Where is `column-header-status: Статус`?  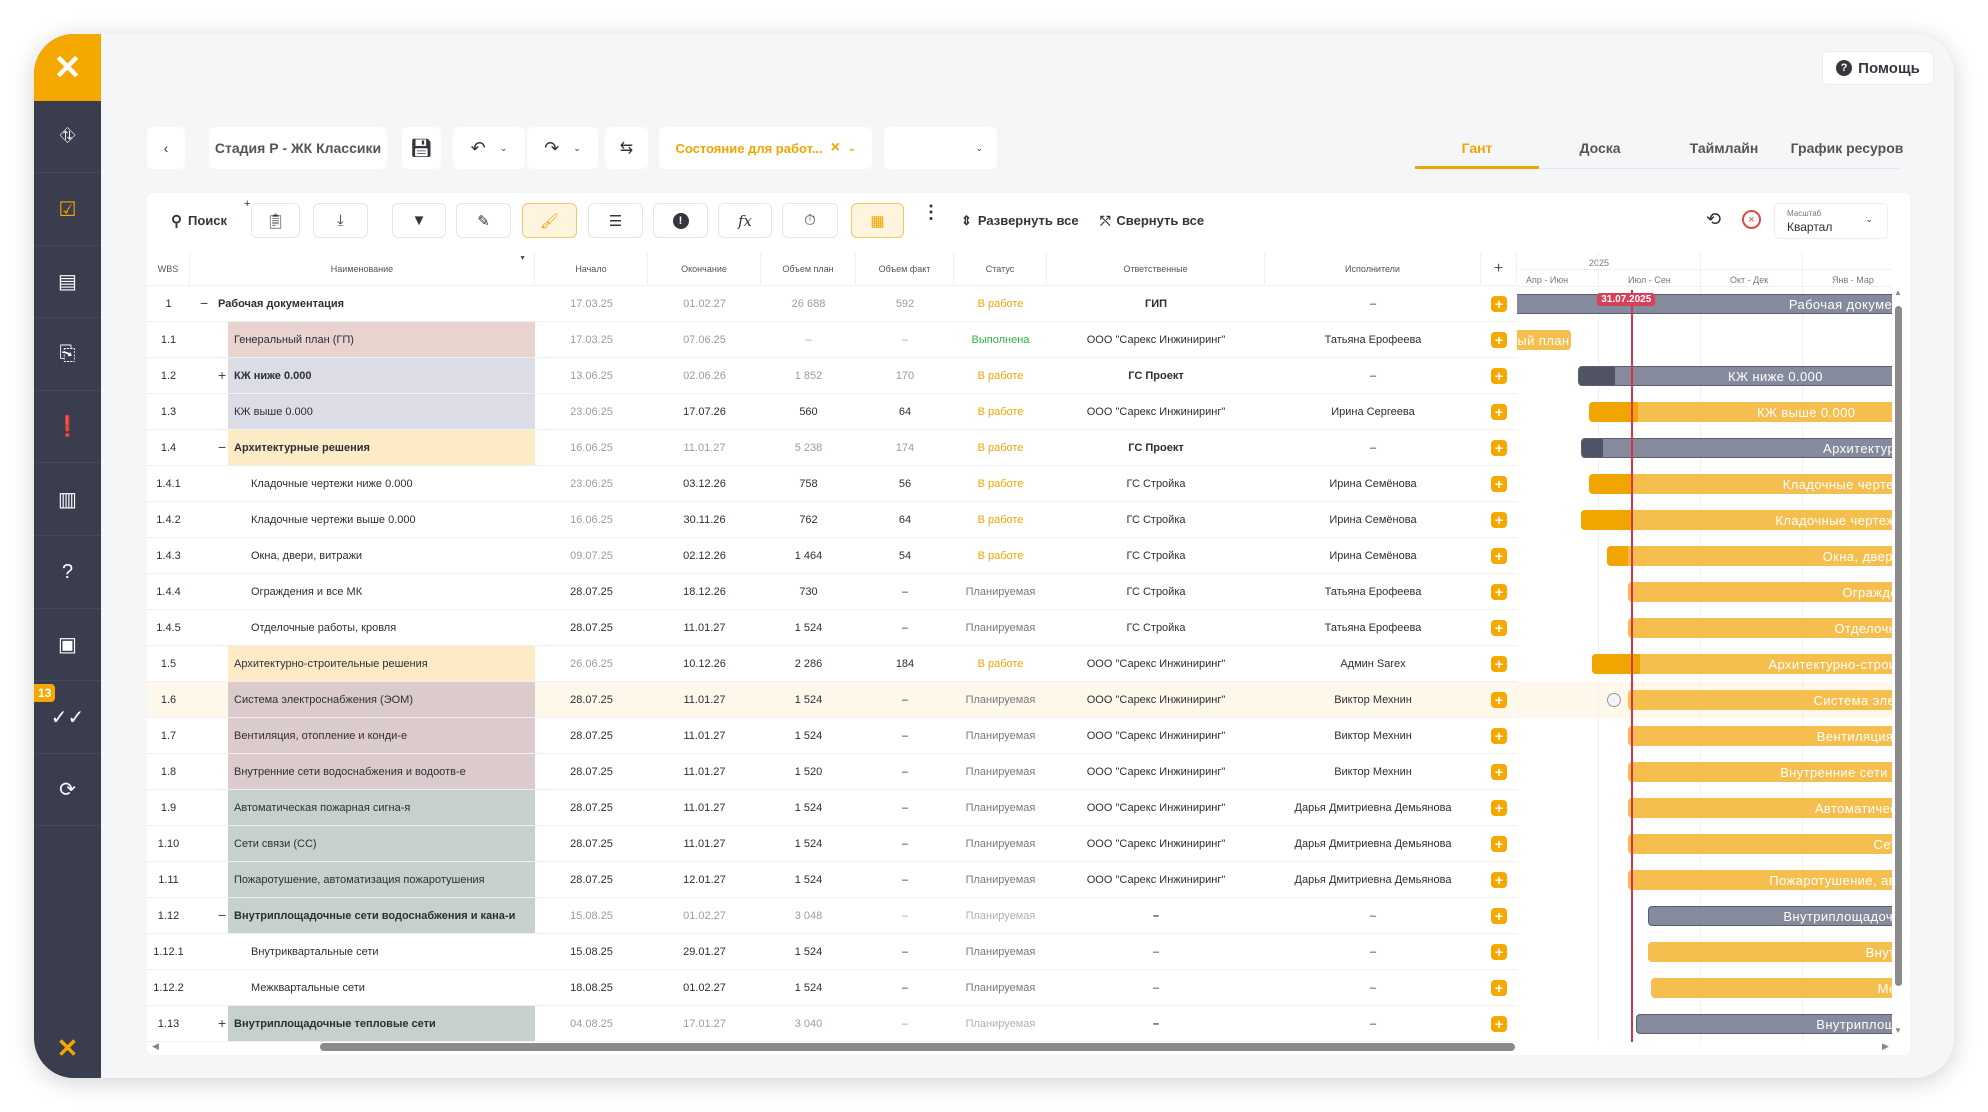 column-header-status: Статус is located at coordinates (1000, 269).